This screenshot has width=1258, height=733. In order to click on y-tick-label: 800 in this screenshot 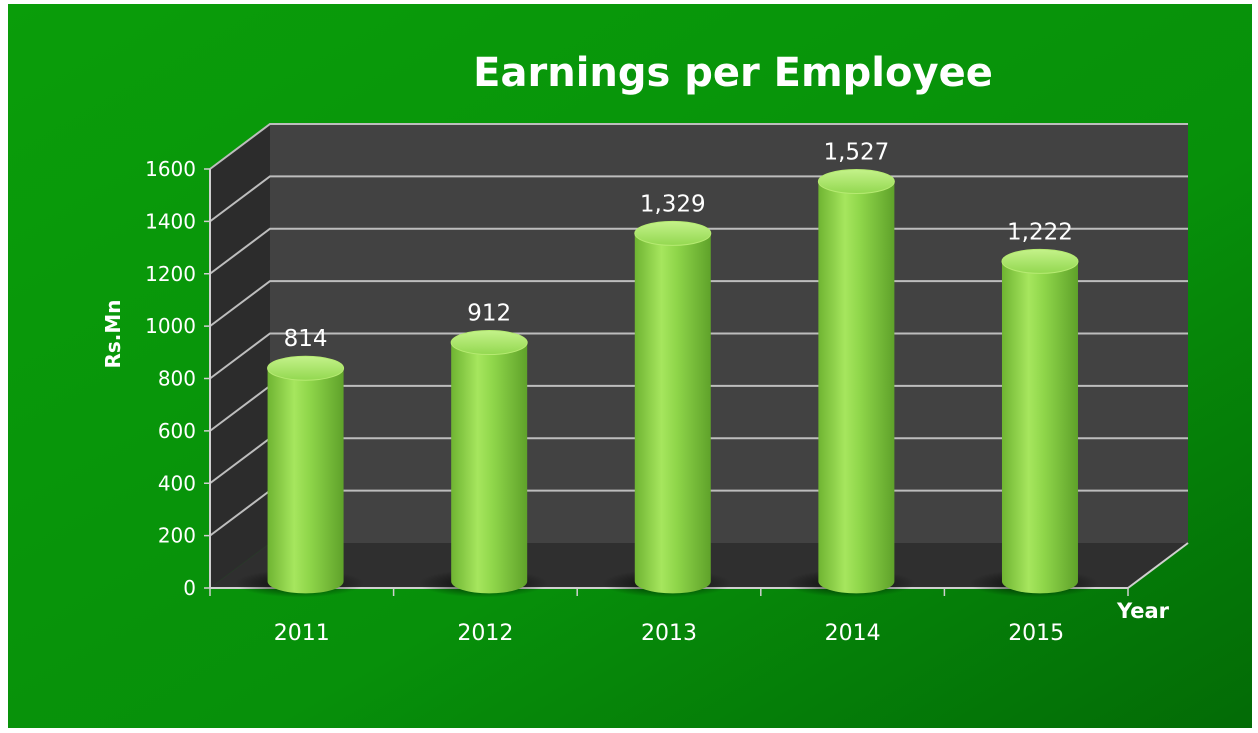, I will do `click(177, 379)`.